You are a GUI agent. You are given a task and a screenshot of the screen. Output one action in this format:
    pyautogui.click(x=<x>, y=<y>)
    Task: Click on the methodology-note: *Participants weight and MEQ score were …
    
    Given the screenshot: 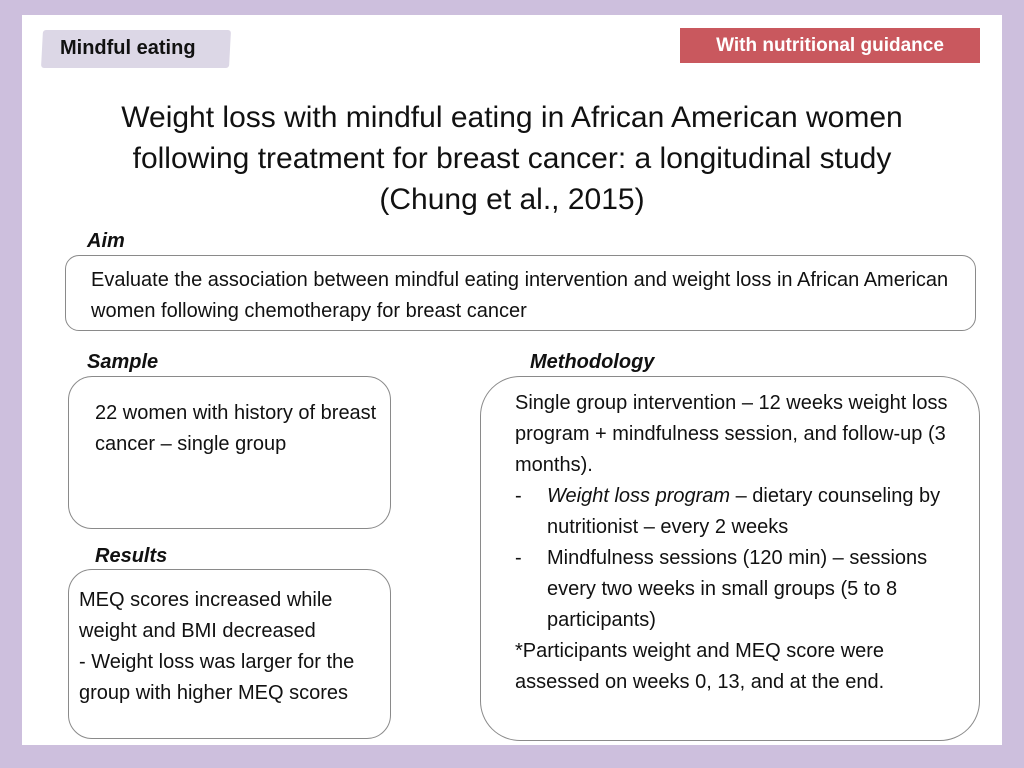 What is the action you would take?
    pyautogui.click(x=700, y=666)
    